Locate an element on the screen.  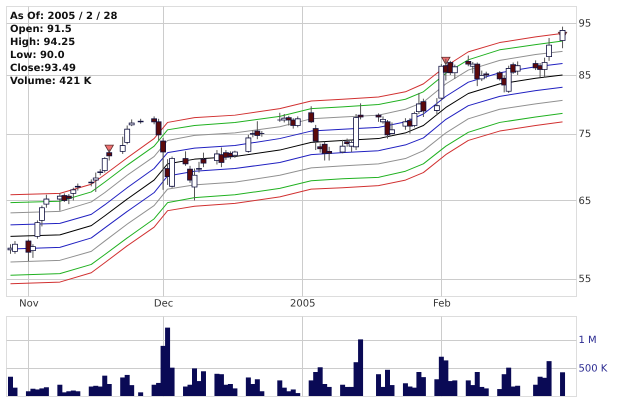
annotation: Low: 90.0 is located at coordinates (37, 55).